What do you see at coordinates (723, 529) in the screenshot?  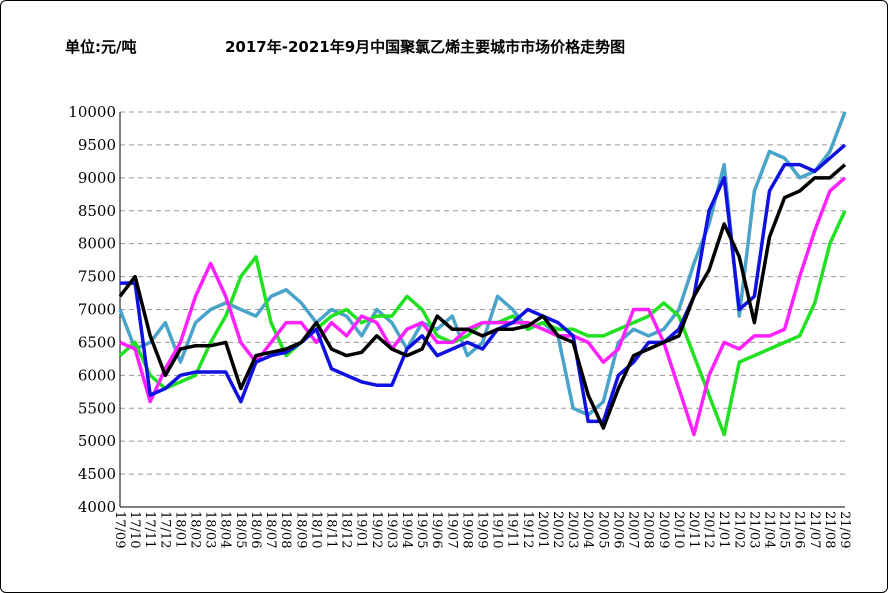 I see `x-tick-label: 21/01` at bounding box center [723, 529].